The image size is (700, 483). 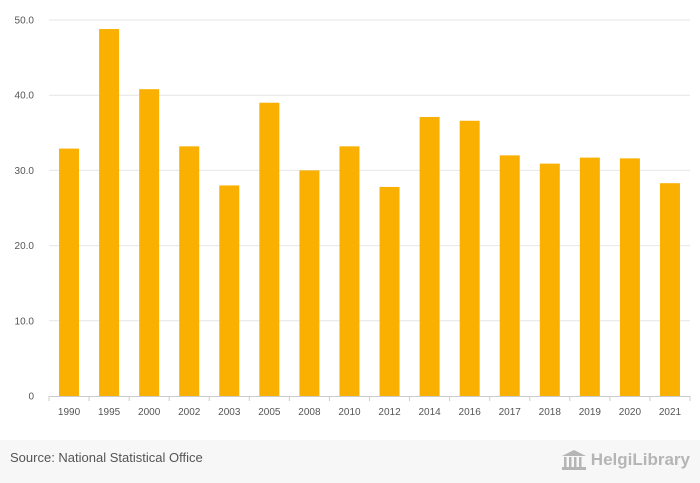 I want to click on x-tick-label: 2012, so click(x=389, y=412).